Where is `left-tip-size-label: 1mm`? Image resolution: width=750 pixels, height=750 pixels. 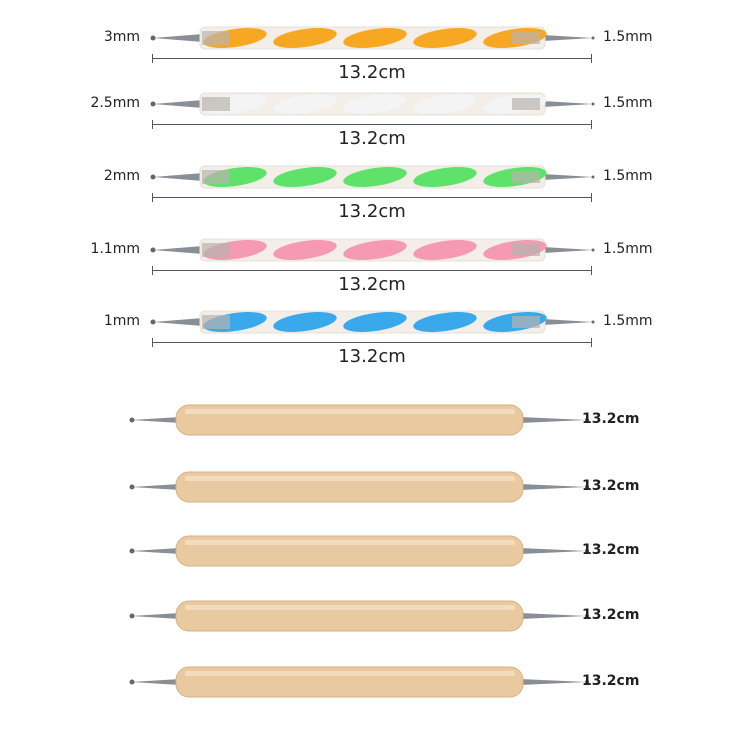 left-tip-size-label: 1mm is located at coordinates (121, 321).